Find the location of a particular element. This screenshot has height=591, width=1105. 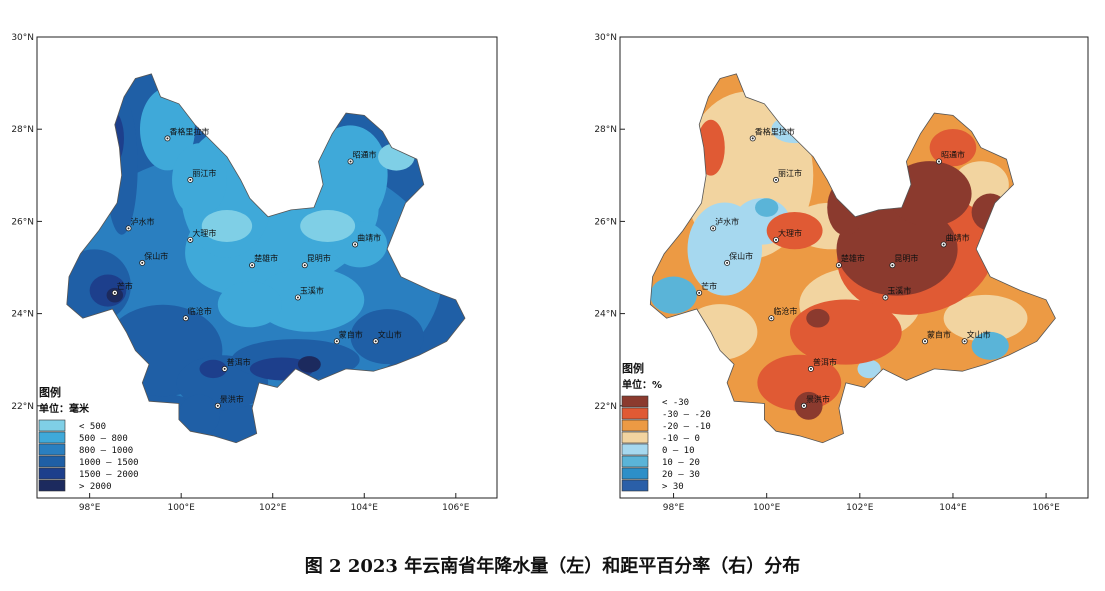

legend-label: 500 – 800 is located at coordinates (103, 439).